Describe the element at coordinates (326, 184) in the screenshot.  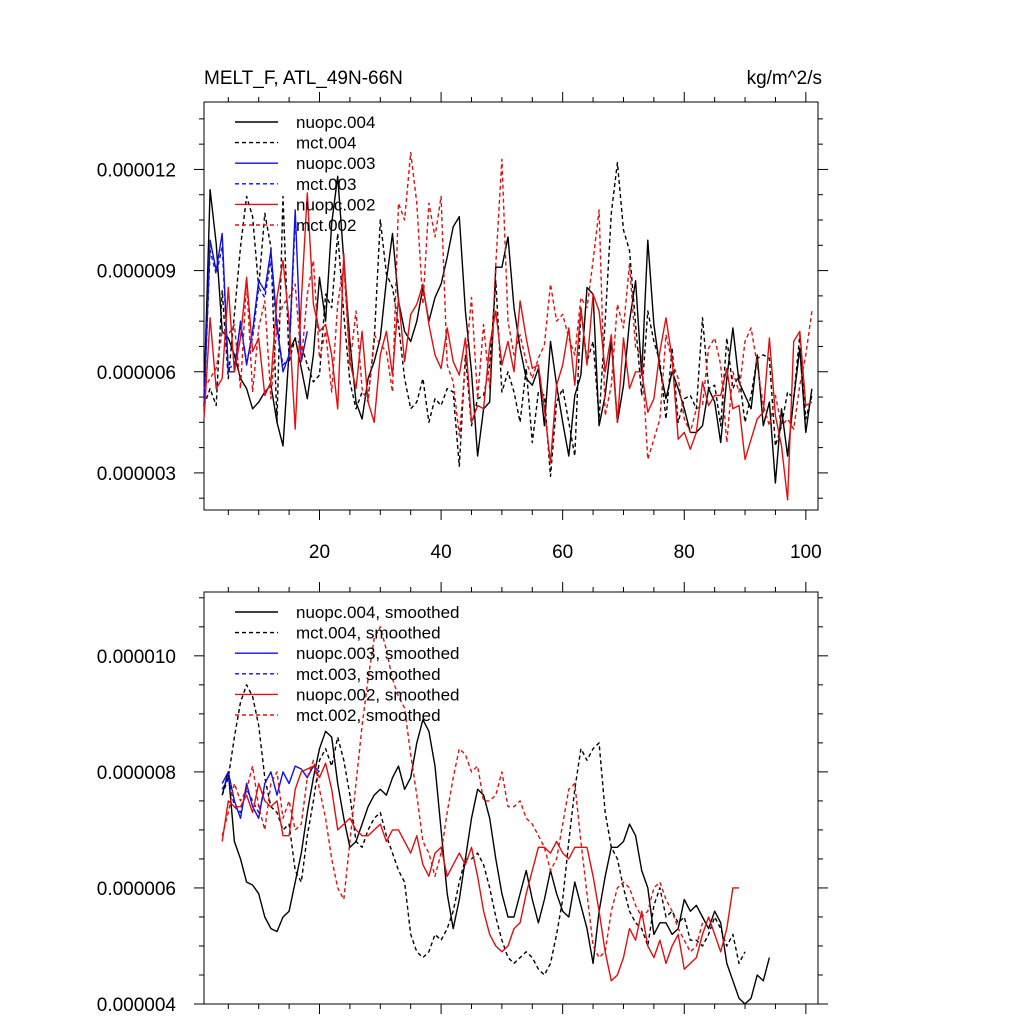
I see `legend-label: mct.003` at that location.